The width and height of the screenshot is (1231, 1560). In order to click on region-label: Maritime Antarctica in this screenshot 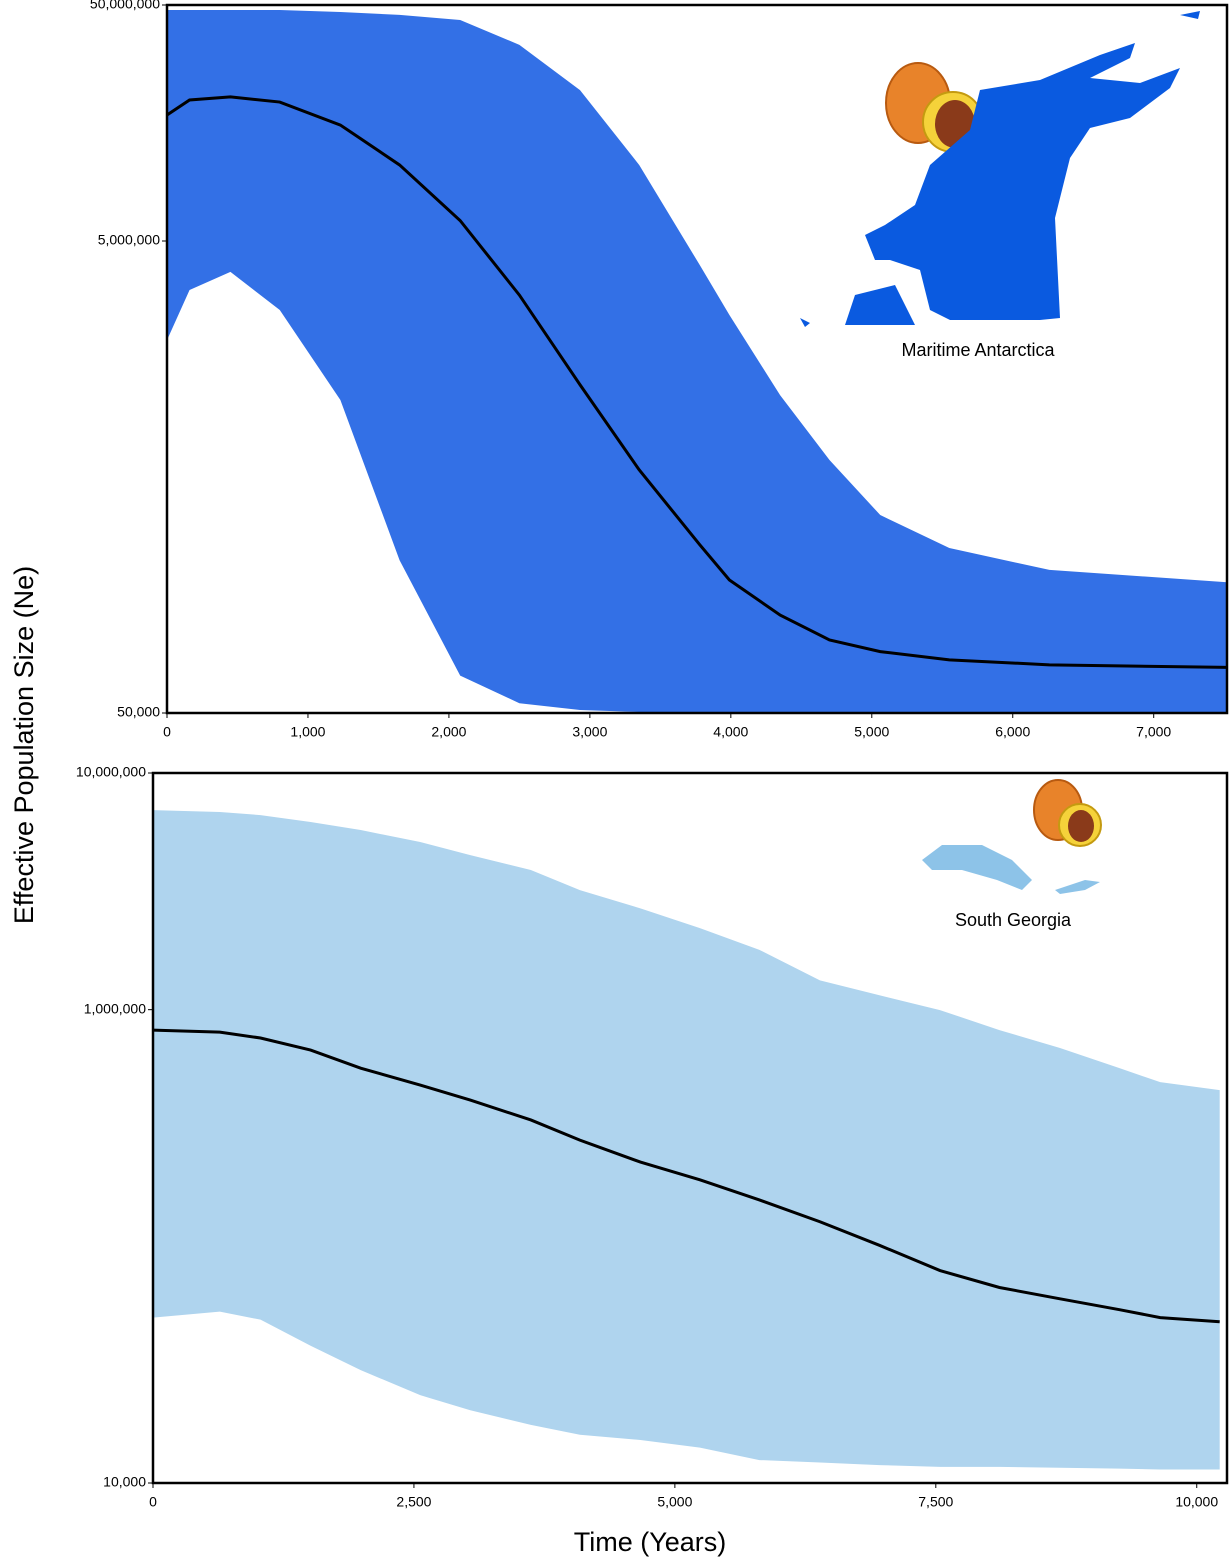, I will do `click(978, 350)`.